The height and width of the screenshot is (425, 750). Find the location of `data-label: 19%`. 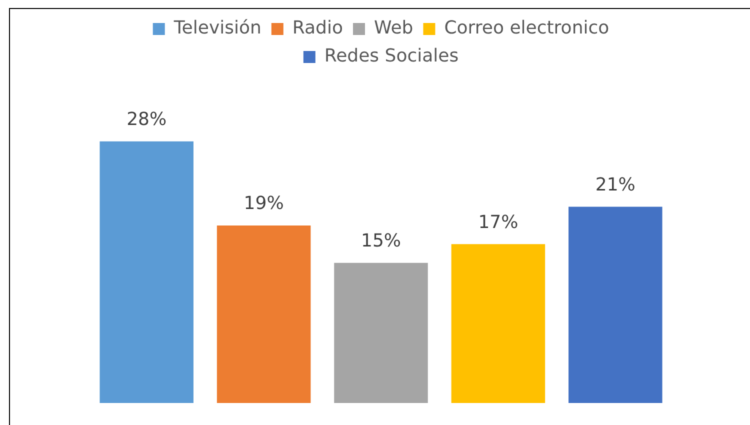

data-label: 19% is located at coordinates (264, 203).